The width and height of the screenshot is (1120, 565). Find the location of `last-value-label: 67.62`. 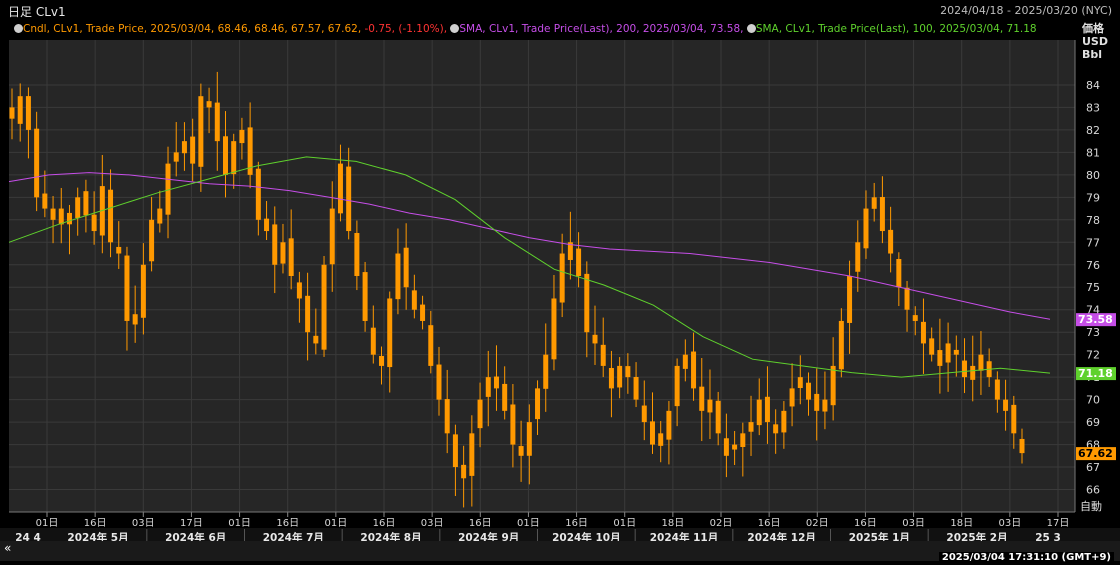

last-value-label: 67.62 is located at coordinates (1095, 453).